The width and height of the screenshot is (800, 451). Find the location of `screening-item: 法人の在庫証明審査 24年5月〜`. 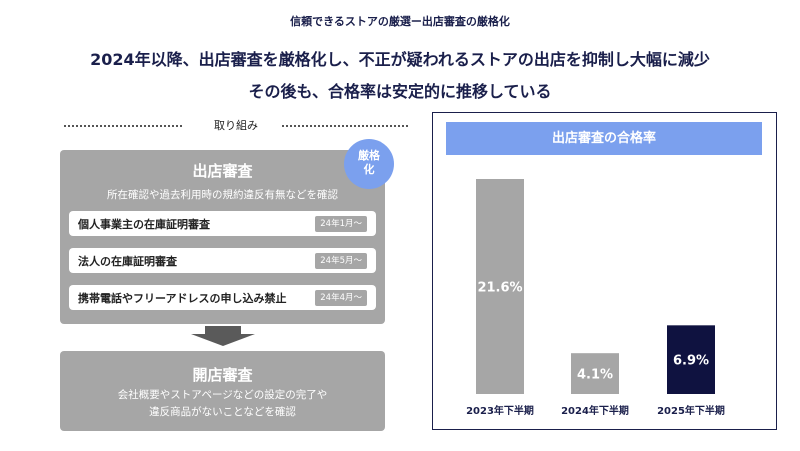

screening-item: 法人の在庫証明審査 24年5月〜 is located at coordinates (222, 260).